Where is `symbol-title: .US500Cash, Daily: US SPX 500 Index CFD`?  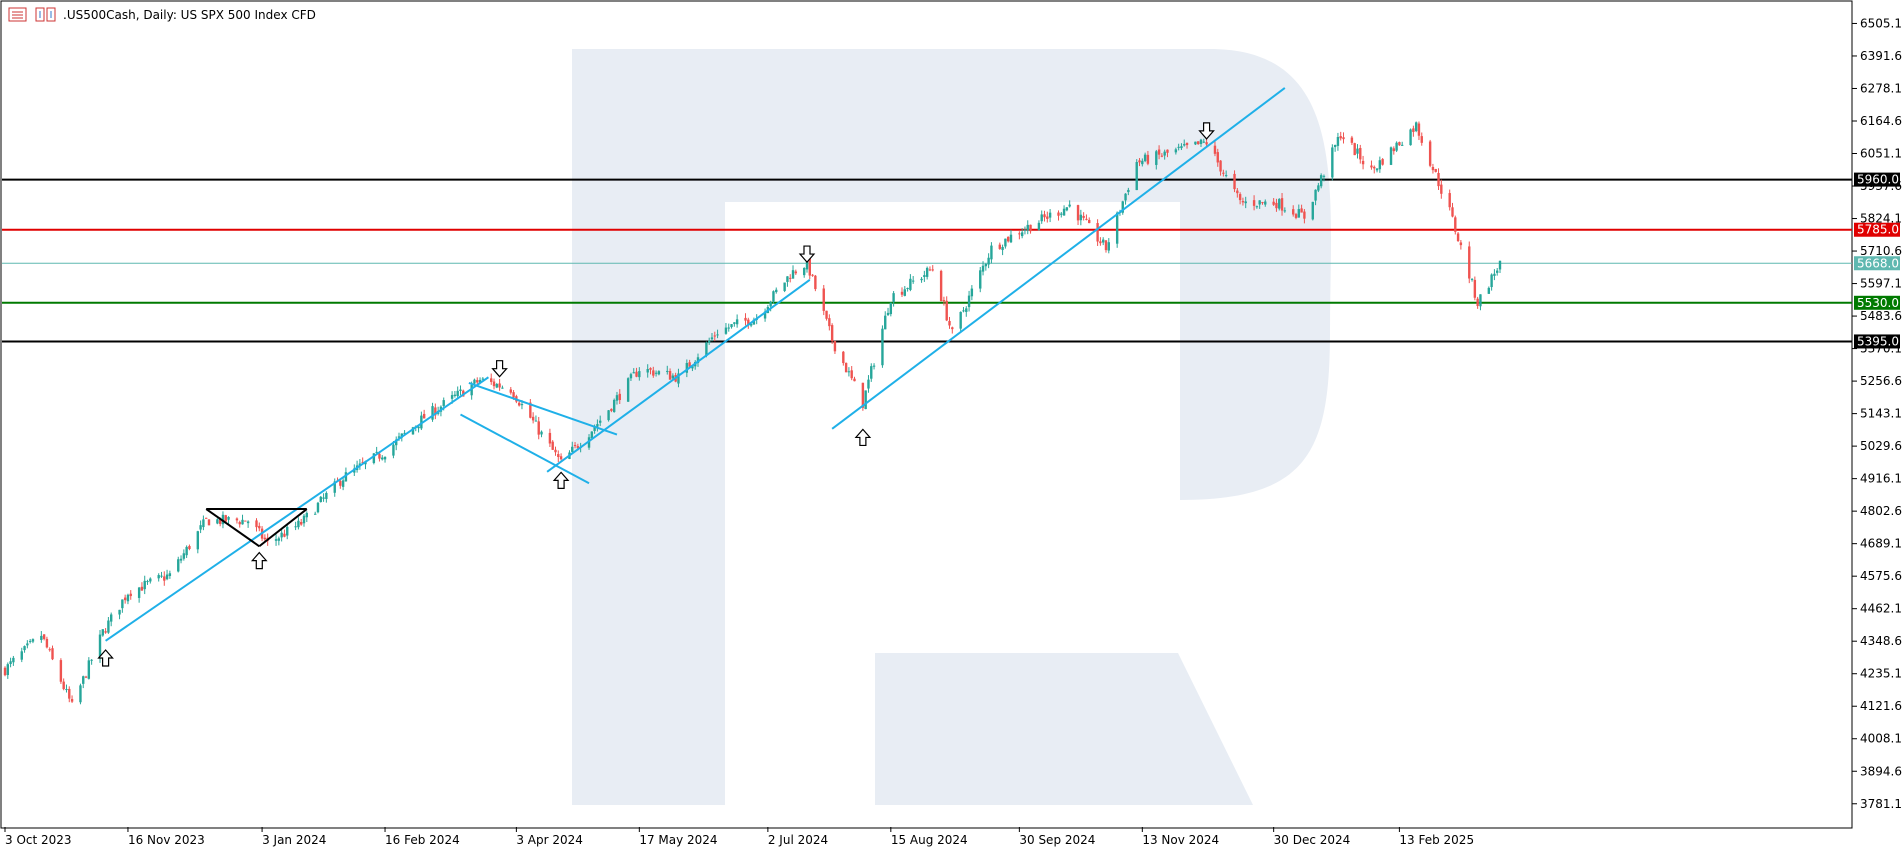
symbol-title: .US500Cash, Daily: US SPX 500 Index CFD is located at coordinates (189, 15).